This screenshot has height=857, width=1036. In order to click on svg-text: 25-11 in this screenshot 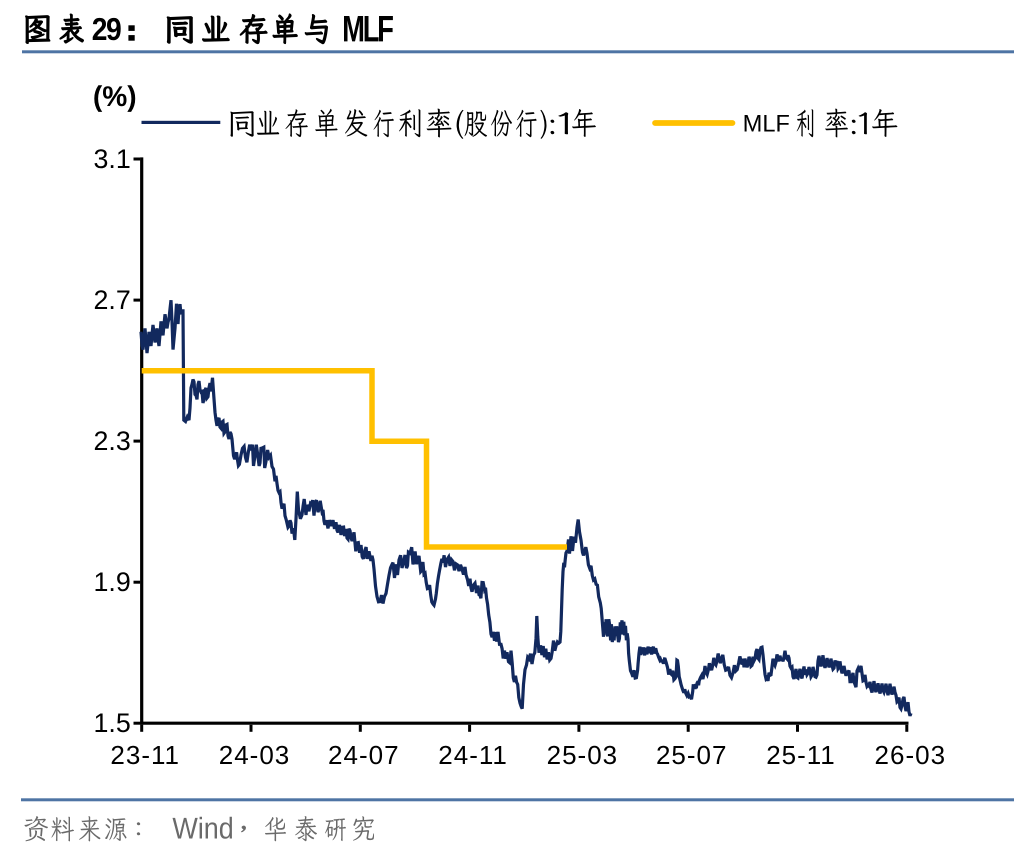, I will do `click(801, 755)`.